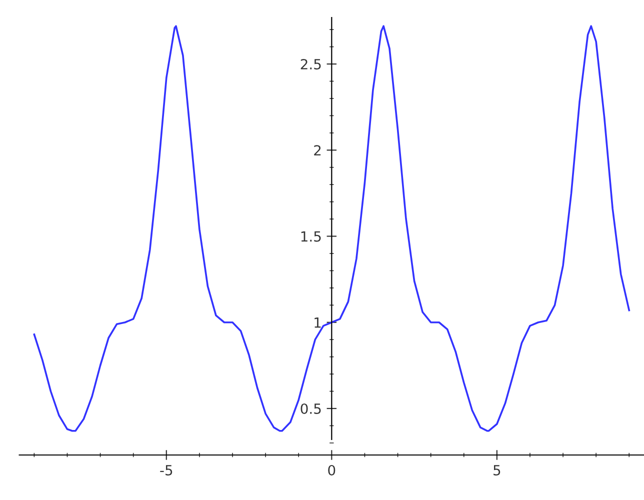 Image resolution: width=644 pixels, height=500 pixels. I want to click on y-tick-label: 0.5, so click(310, 408).